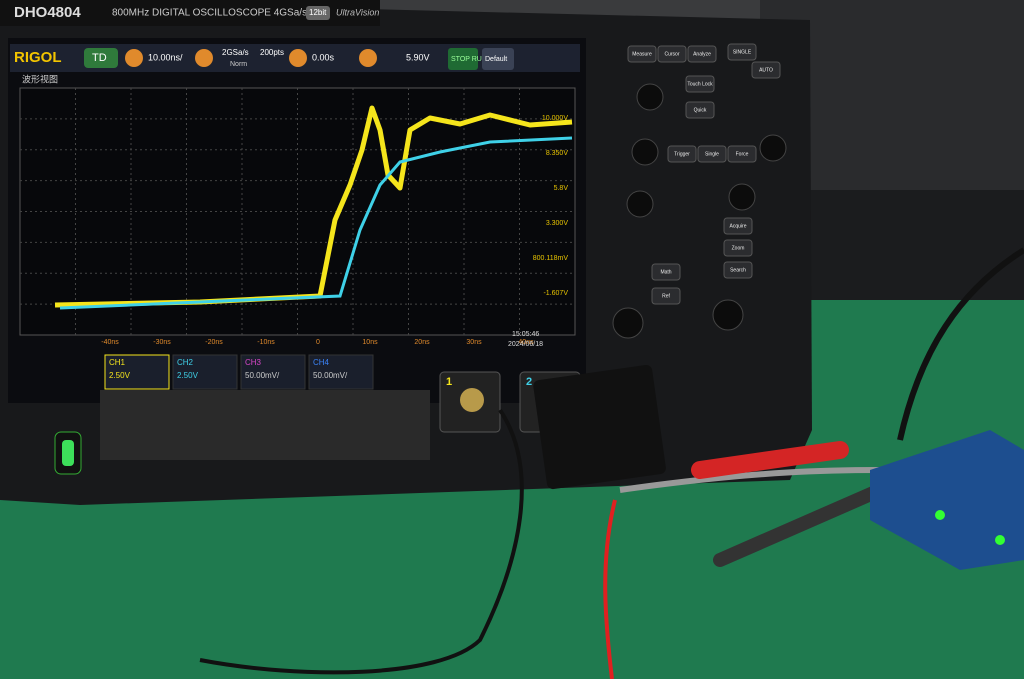 The width and height of the screenshot is (1024, 679). Describe the element at coordinates (40, 78) in the screenshot. I see `window-title: 波形视图` at that location.